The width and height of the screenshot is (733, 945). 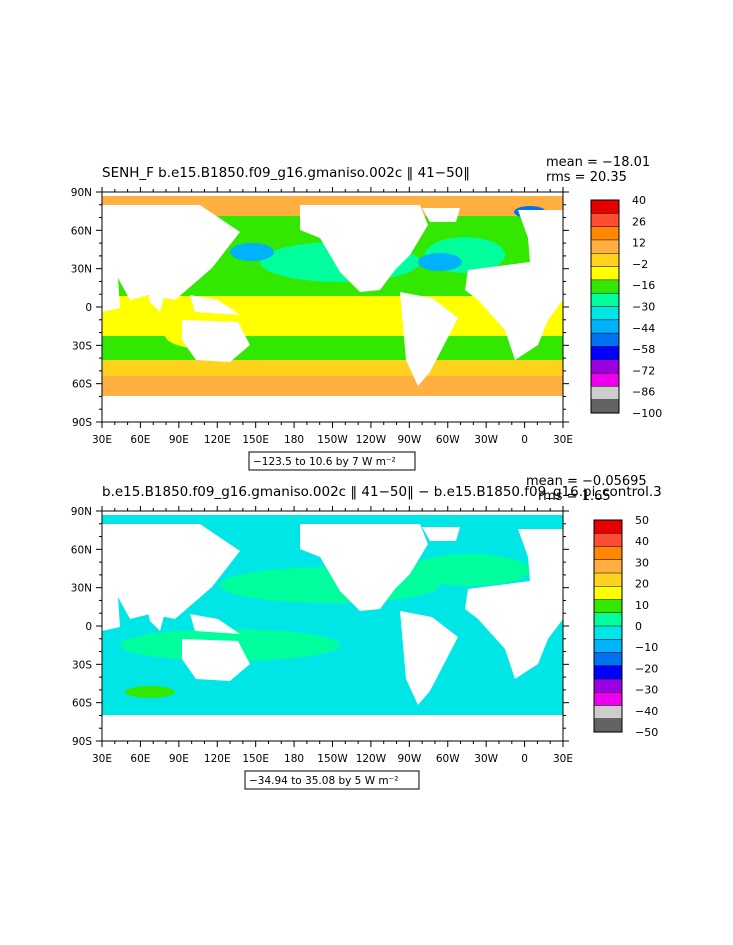 What do you see at coordinates (294, 440) in the screenshot?
I see `x-tick-label: 180` at bounding box center [294, 440].